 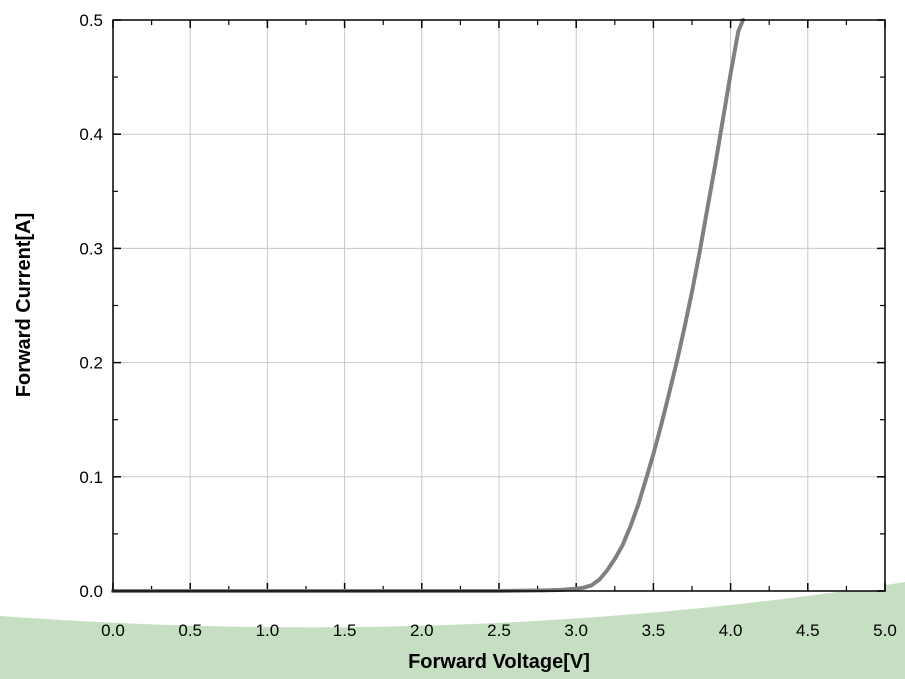 I want to click on x-tick-label: 4.5, so click(x=808, y=630).